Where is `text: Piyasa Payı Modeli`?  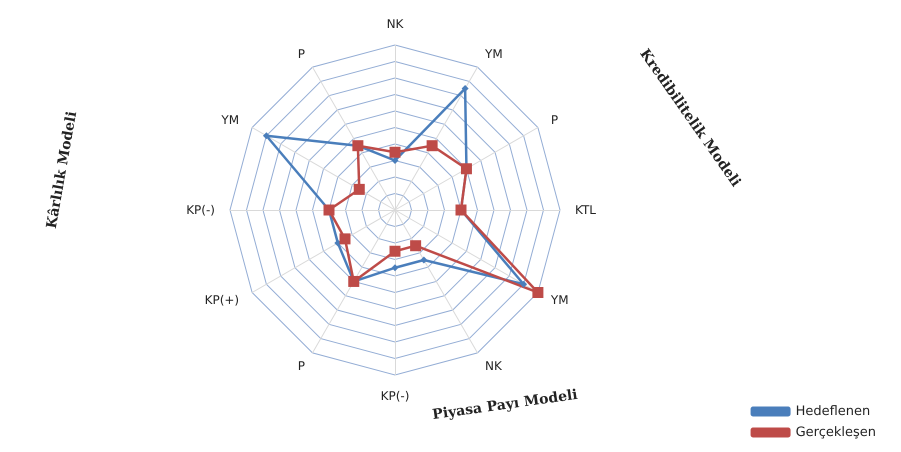 text: Piyasa Payı Modeli is located at coordinates (505, 405).